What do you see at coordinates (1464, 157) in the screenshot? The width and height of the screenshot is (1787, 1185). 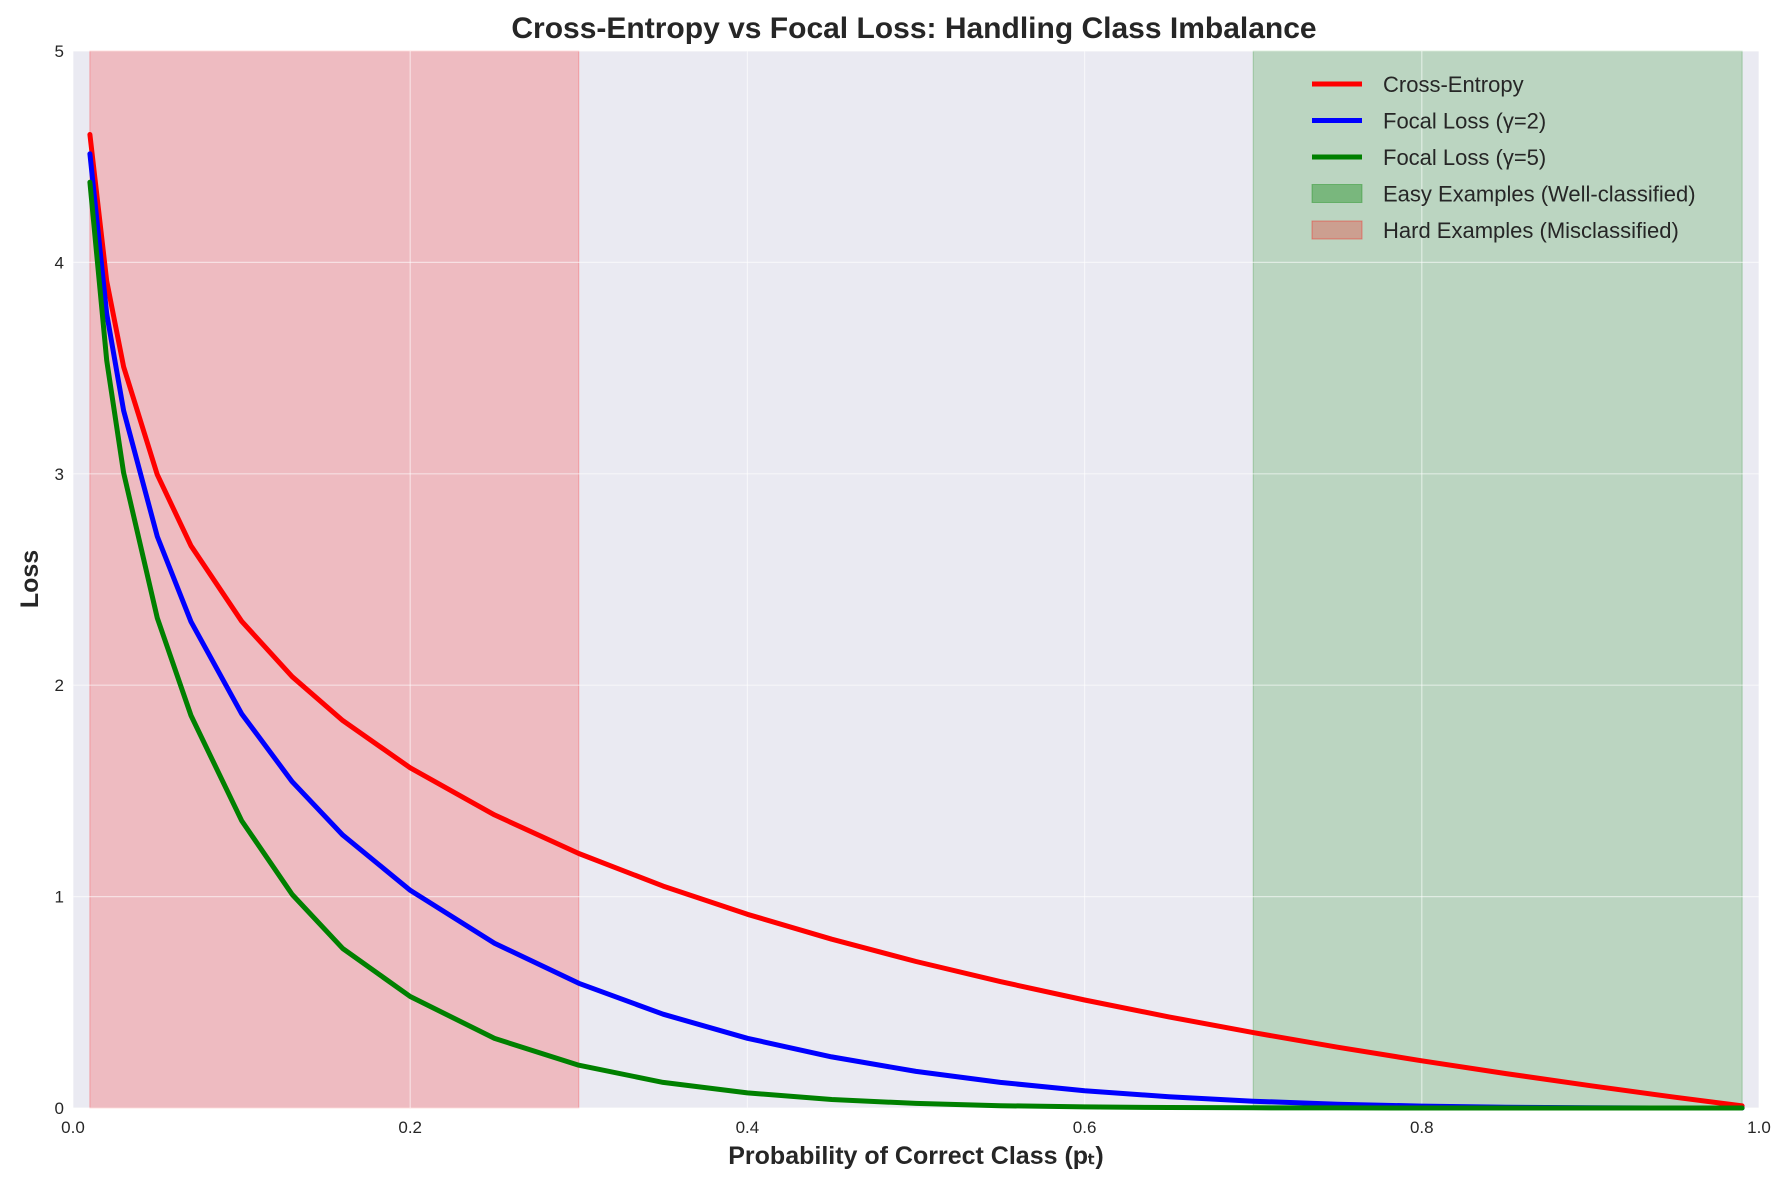 I see `legend-label: Focal Loss (γ=5)` at bounding box center [1464, 157].